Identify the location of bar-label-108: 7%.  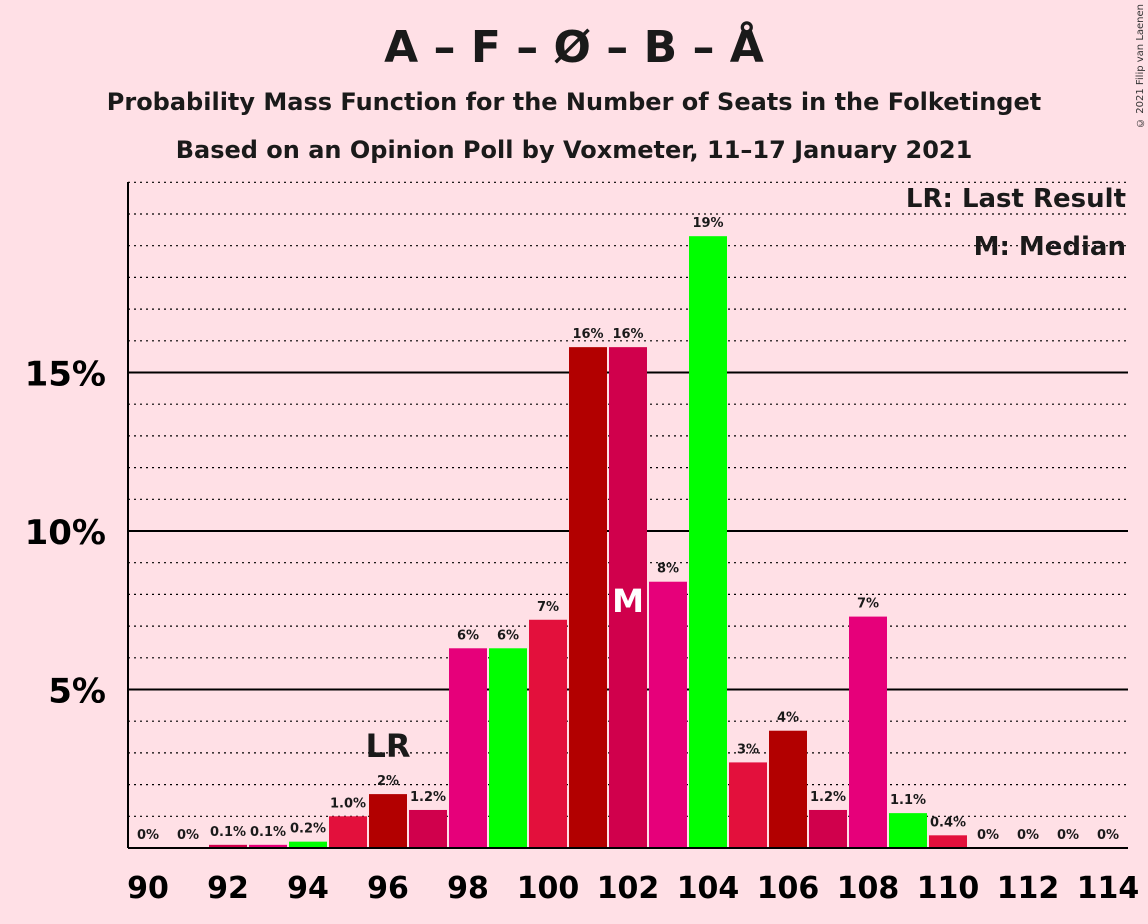
(868, 604).